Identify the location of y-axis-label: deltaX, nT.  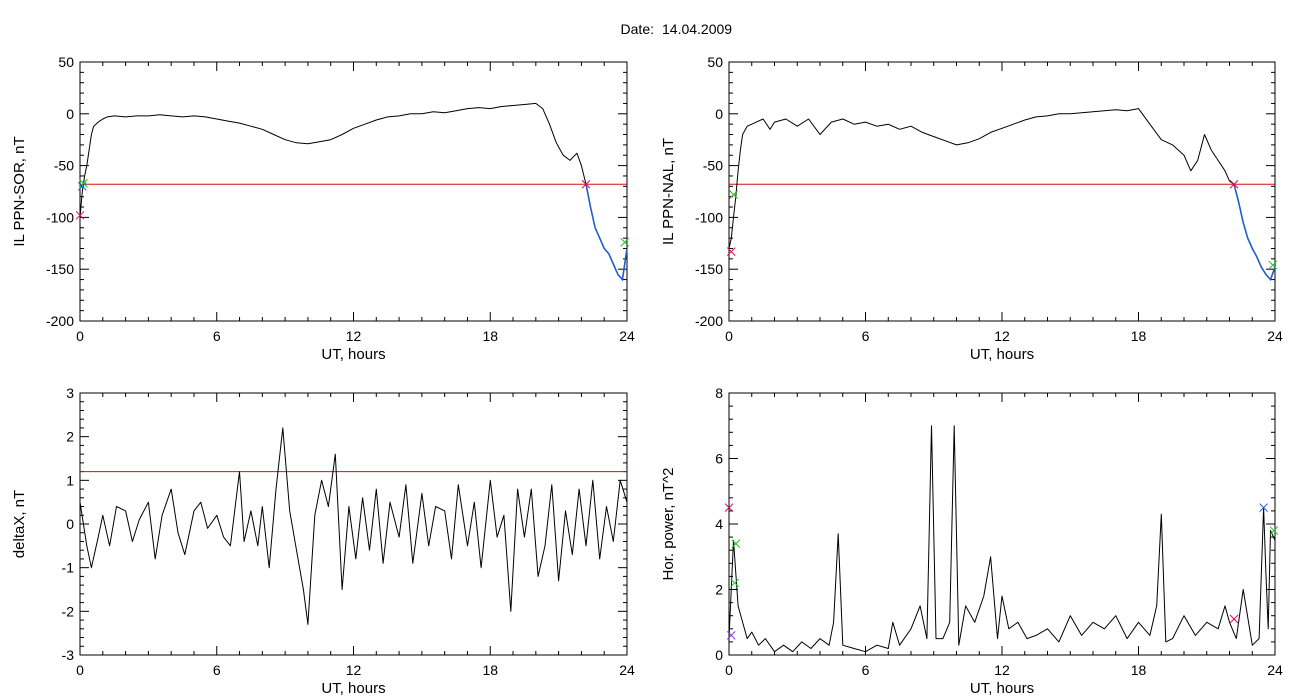
(19, 524).